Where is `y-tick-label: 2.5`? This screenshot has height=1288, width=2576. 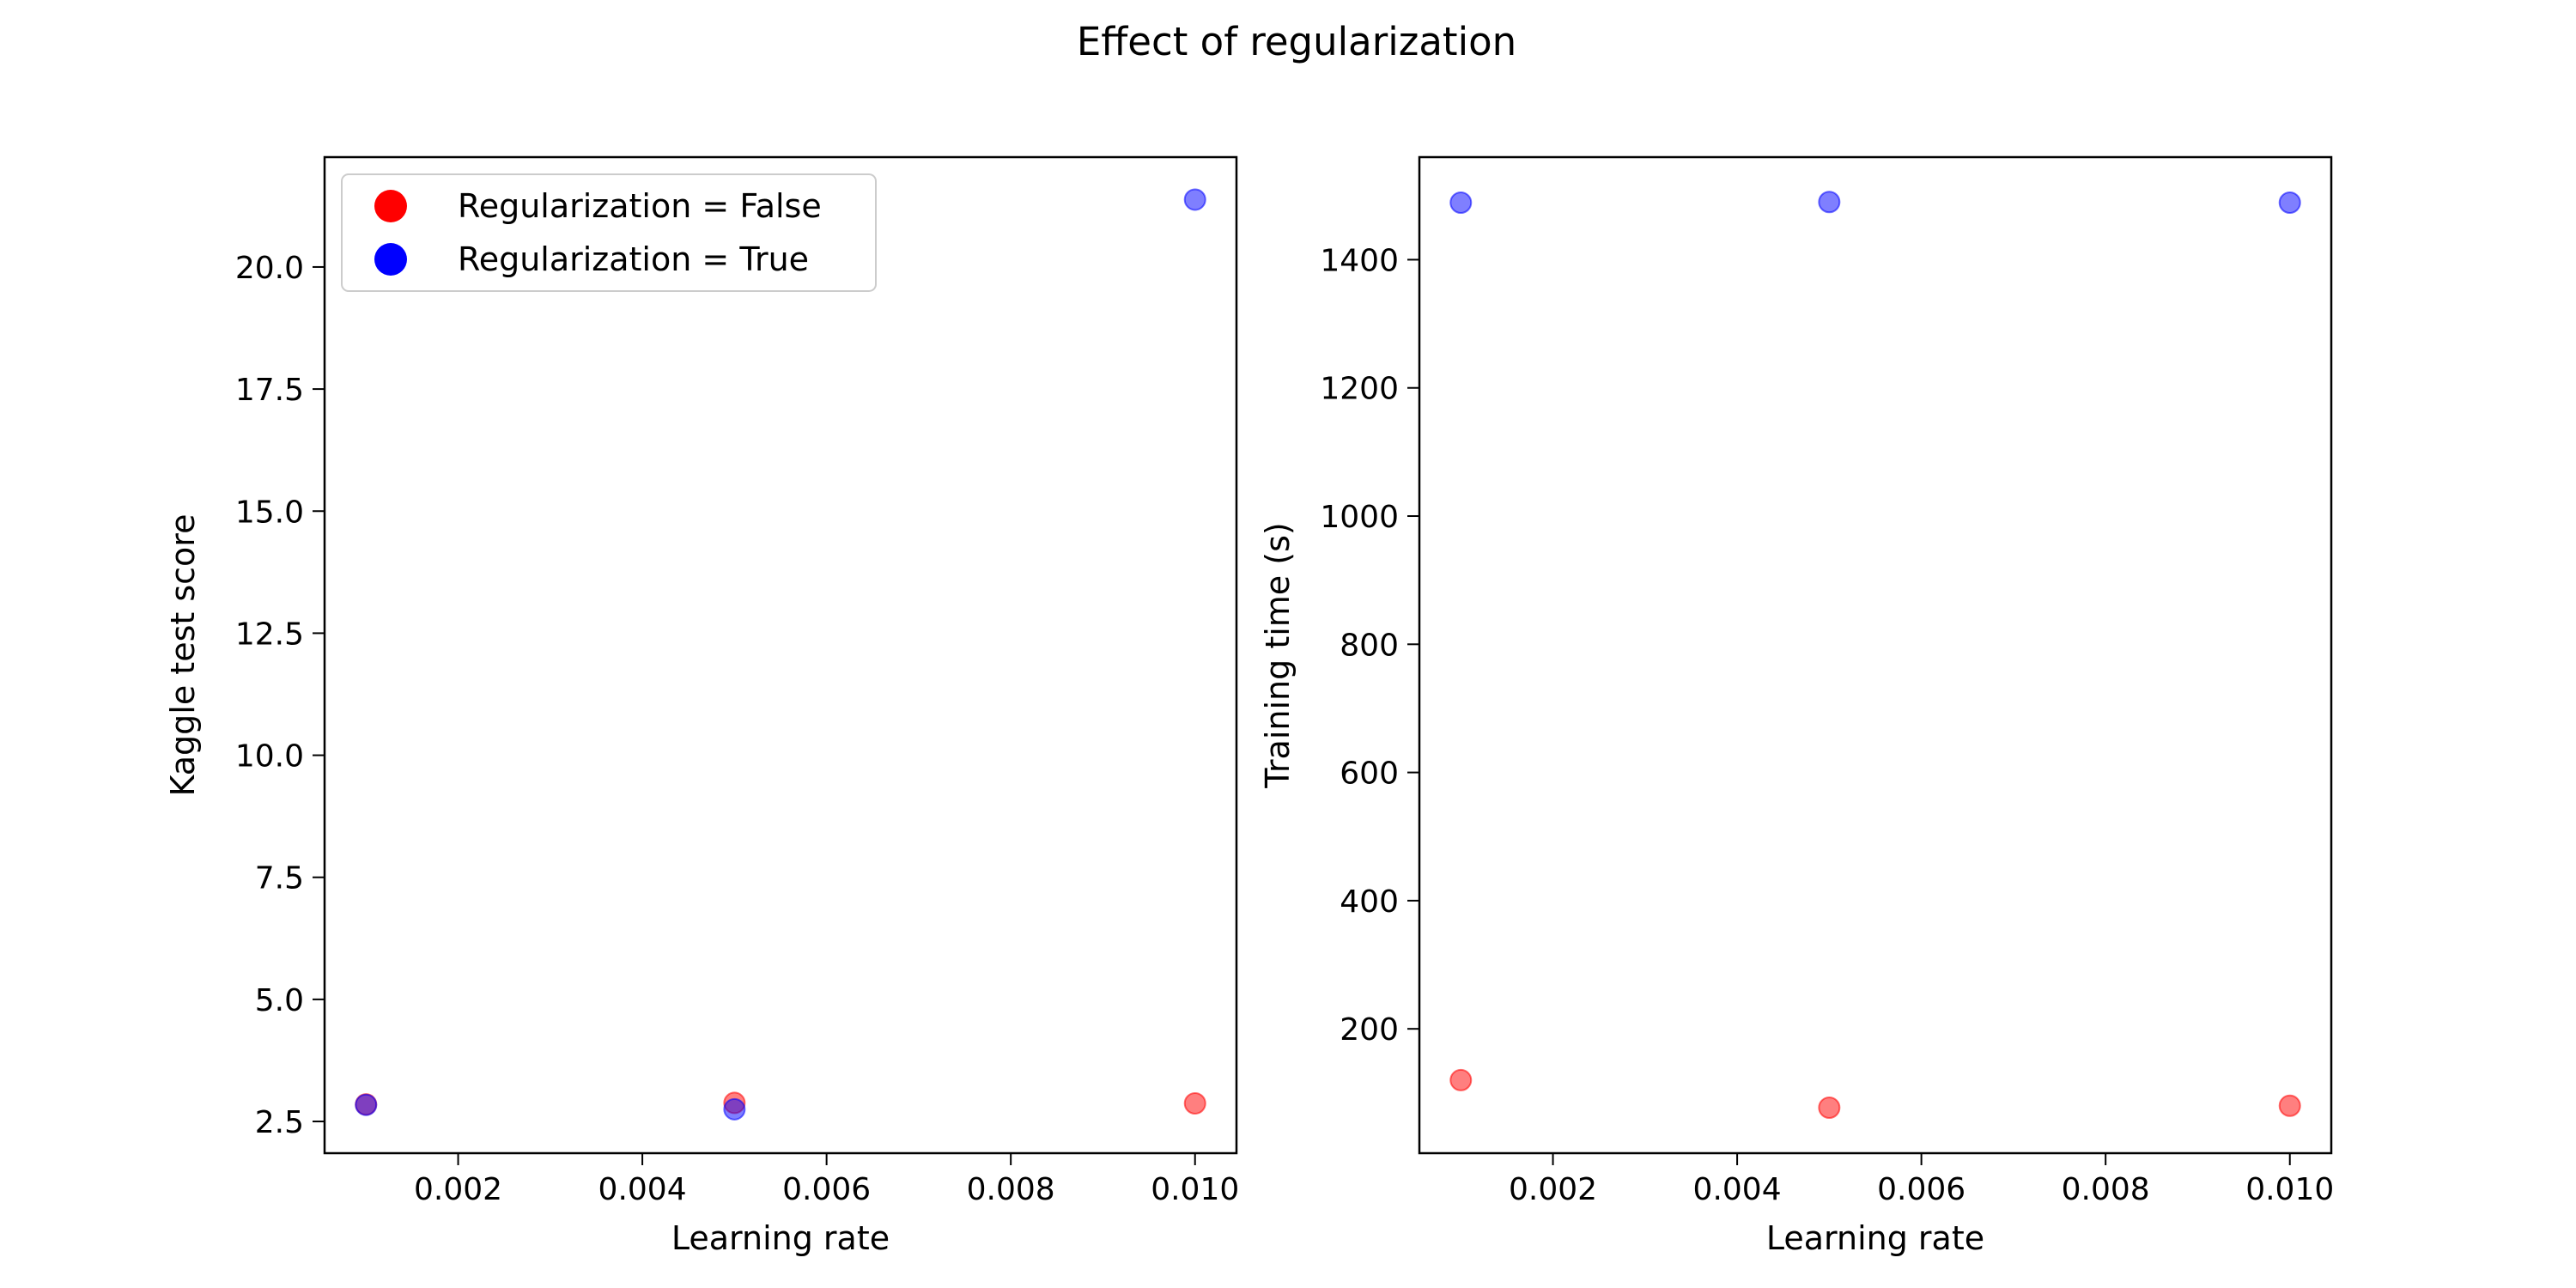
y-tick-label: 2.5 is located at coordinates (280, 1122).